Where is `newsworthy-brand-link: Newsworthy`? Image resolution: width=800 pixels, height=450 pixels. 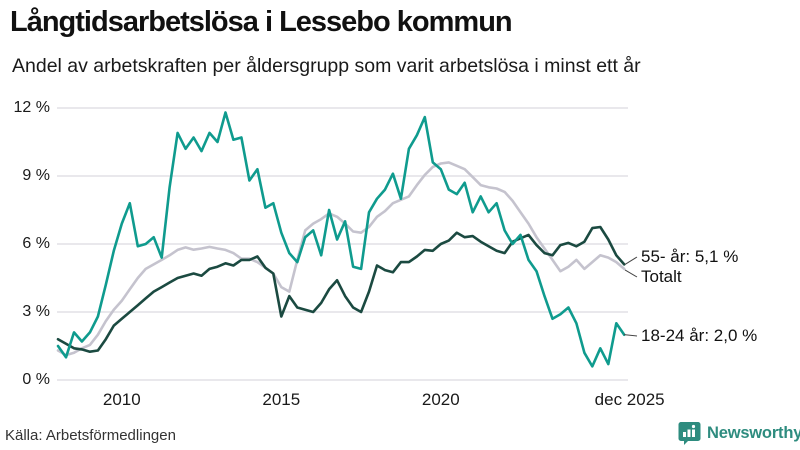 newsworthy-brand-link: Newsworthy is located at coordinates (739, 433).